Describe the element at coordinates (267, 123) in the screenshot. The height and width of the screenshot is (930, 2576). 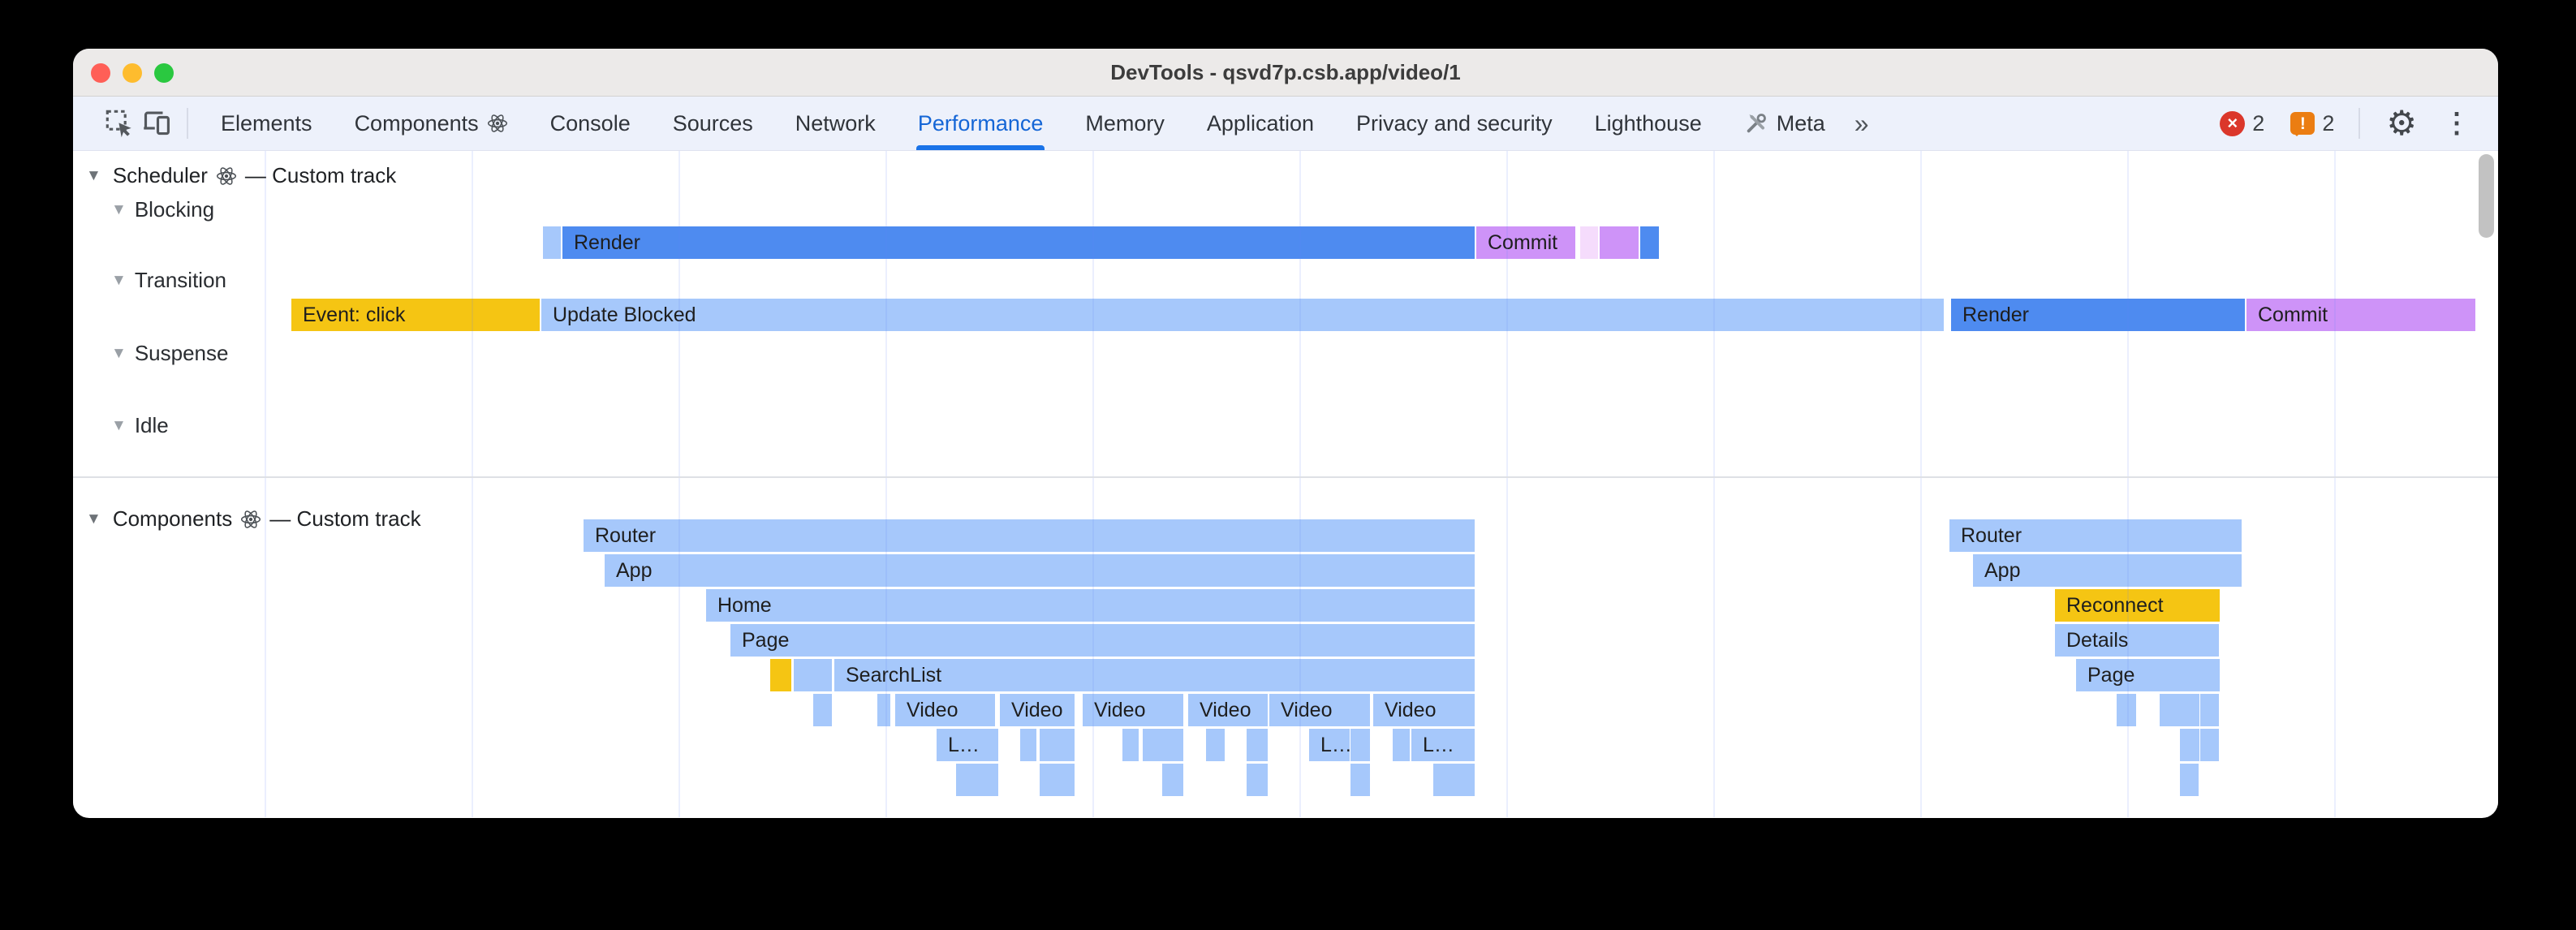
I see `tab-elements: Elements` at that location.